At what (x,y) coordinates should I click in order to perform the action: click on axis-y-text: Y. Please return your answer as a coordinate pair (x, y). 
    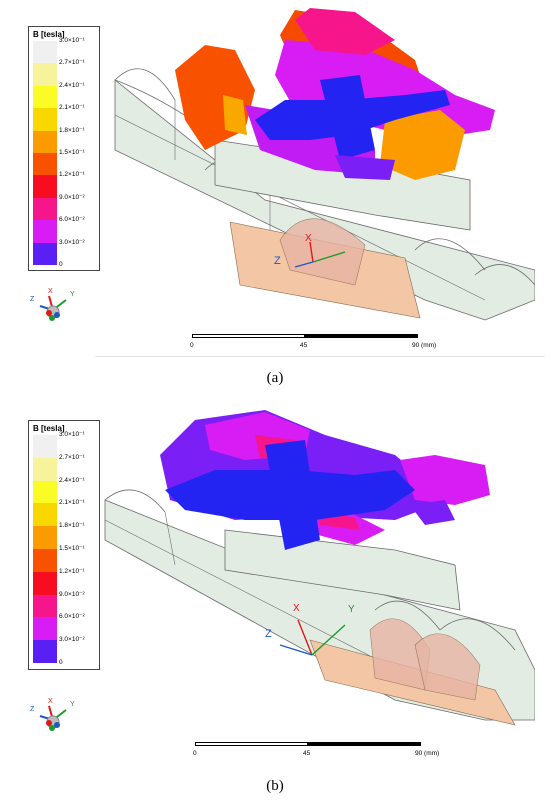
    Looking at the image, I should click on (351, 609).